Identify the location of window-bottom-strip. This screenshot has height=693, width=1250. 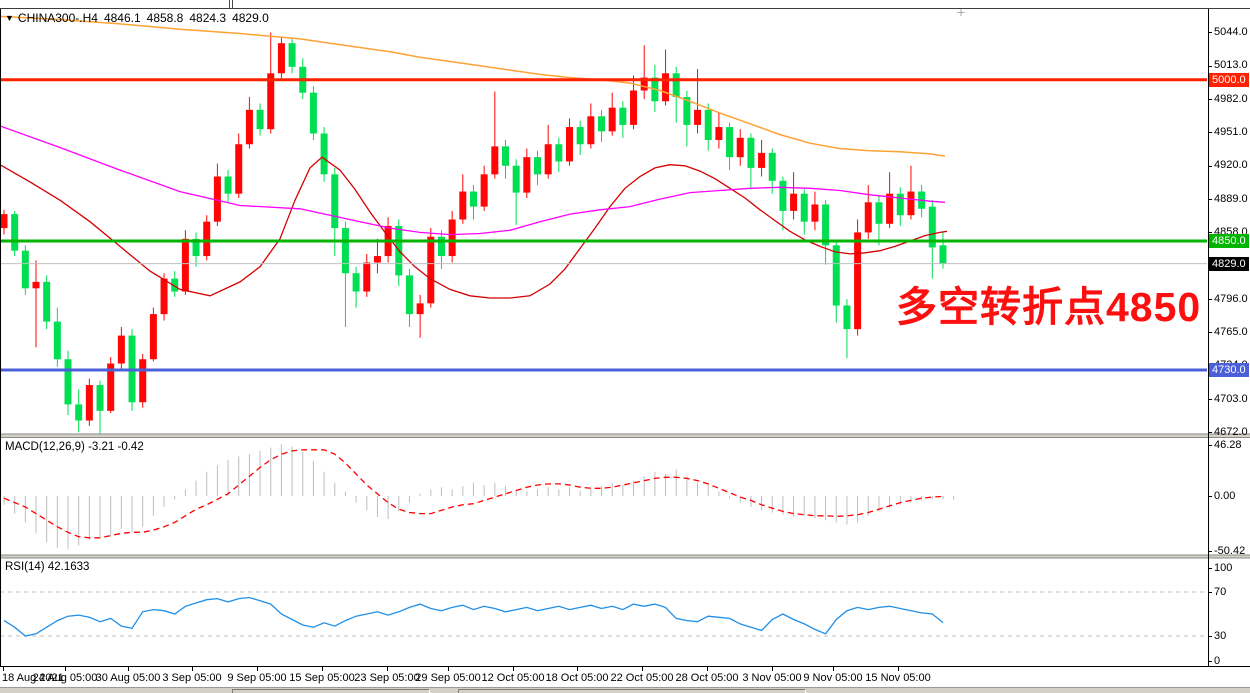
(625, 690).